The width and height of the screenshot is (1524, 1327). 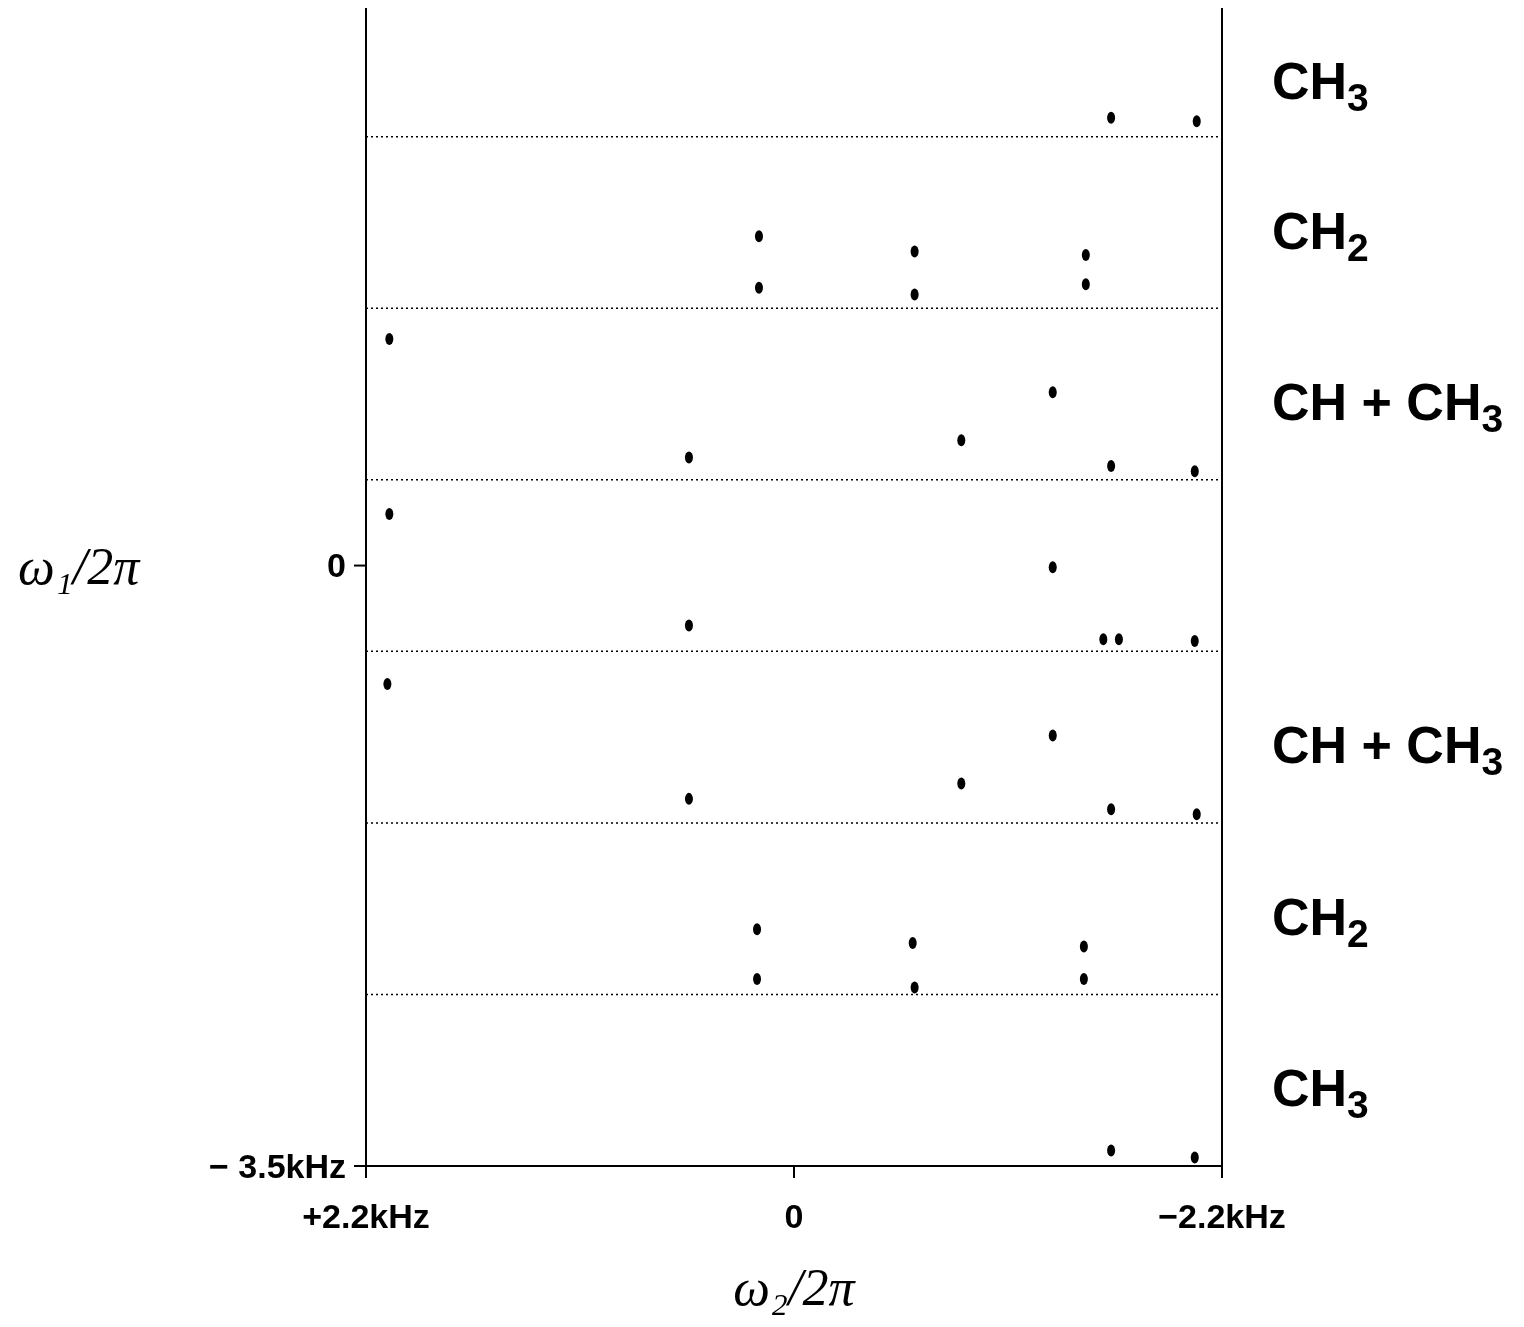 What do you see at coordinates (794, 1216) in the screenshot?
I see `x-tick-label: 0` at bounding box center [794, 1216].